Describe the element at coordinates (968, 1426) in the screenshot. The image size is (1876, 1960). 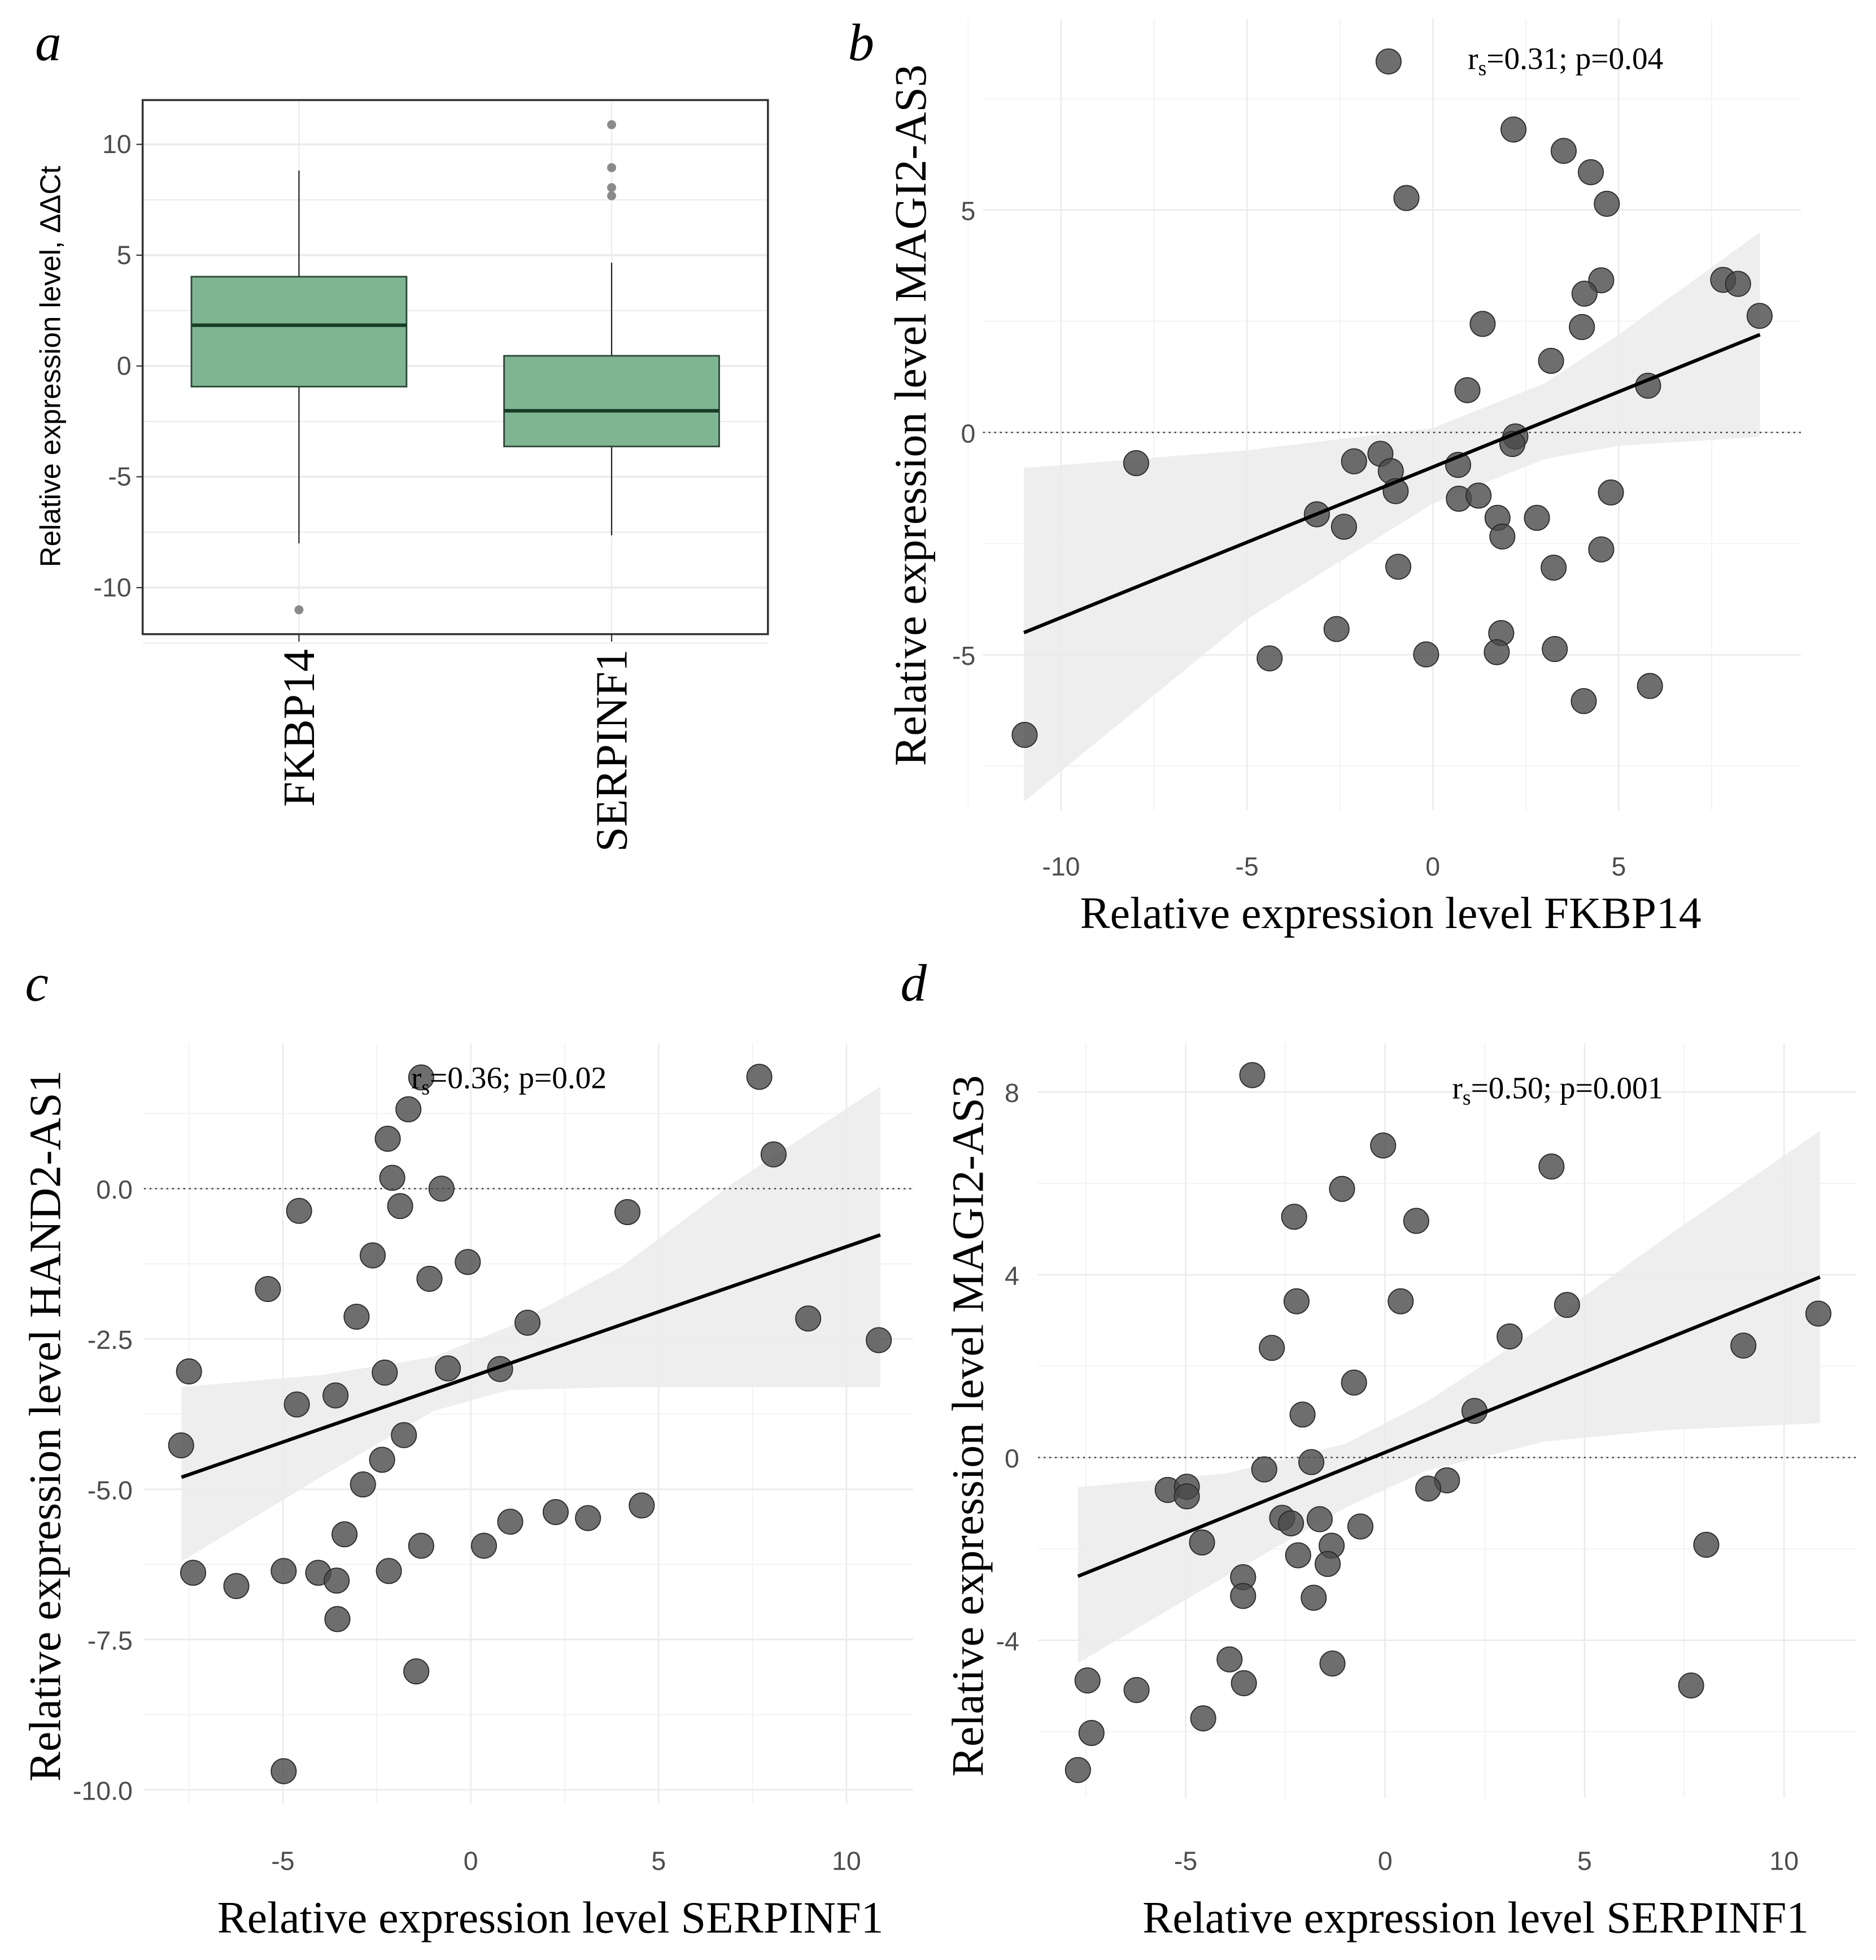
I see `y-axis-title: Relative expression level MAGI2-AS3` at that location.